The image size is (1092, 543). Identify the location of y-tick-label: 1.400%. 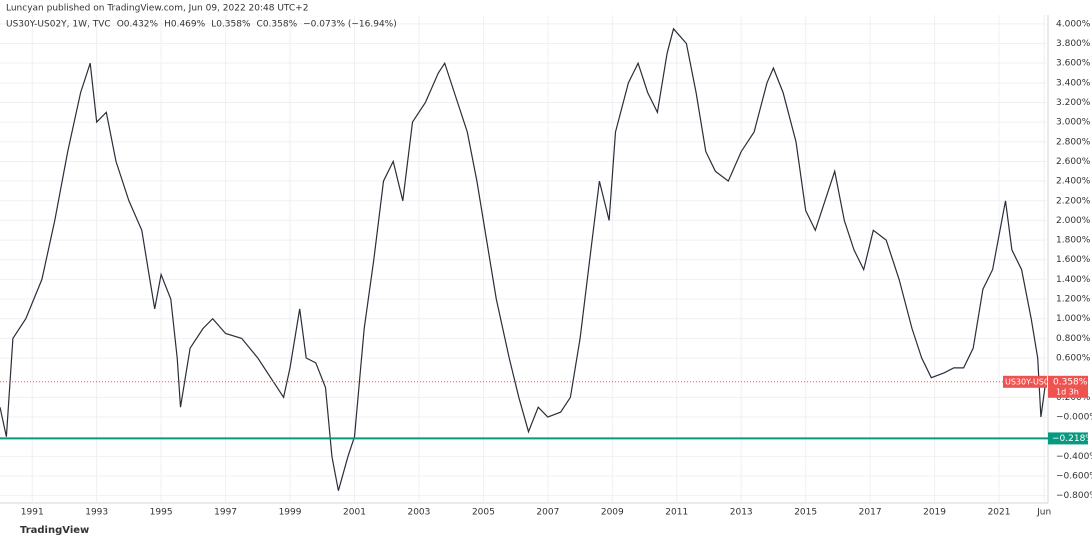
(1073, 280).